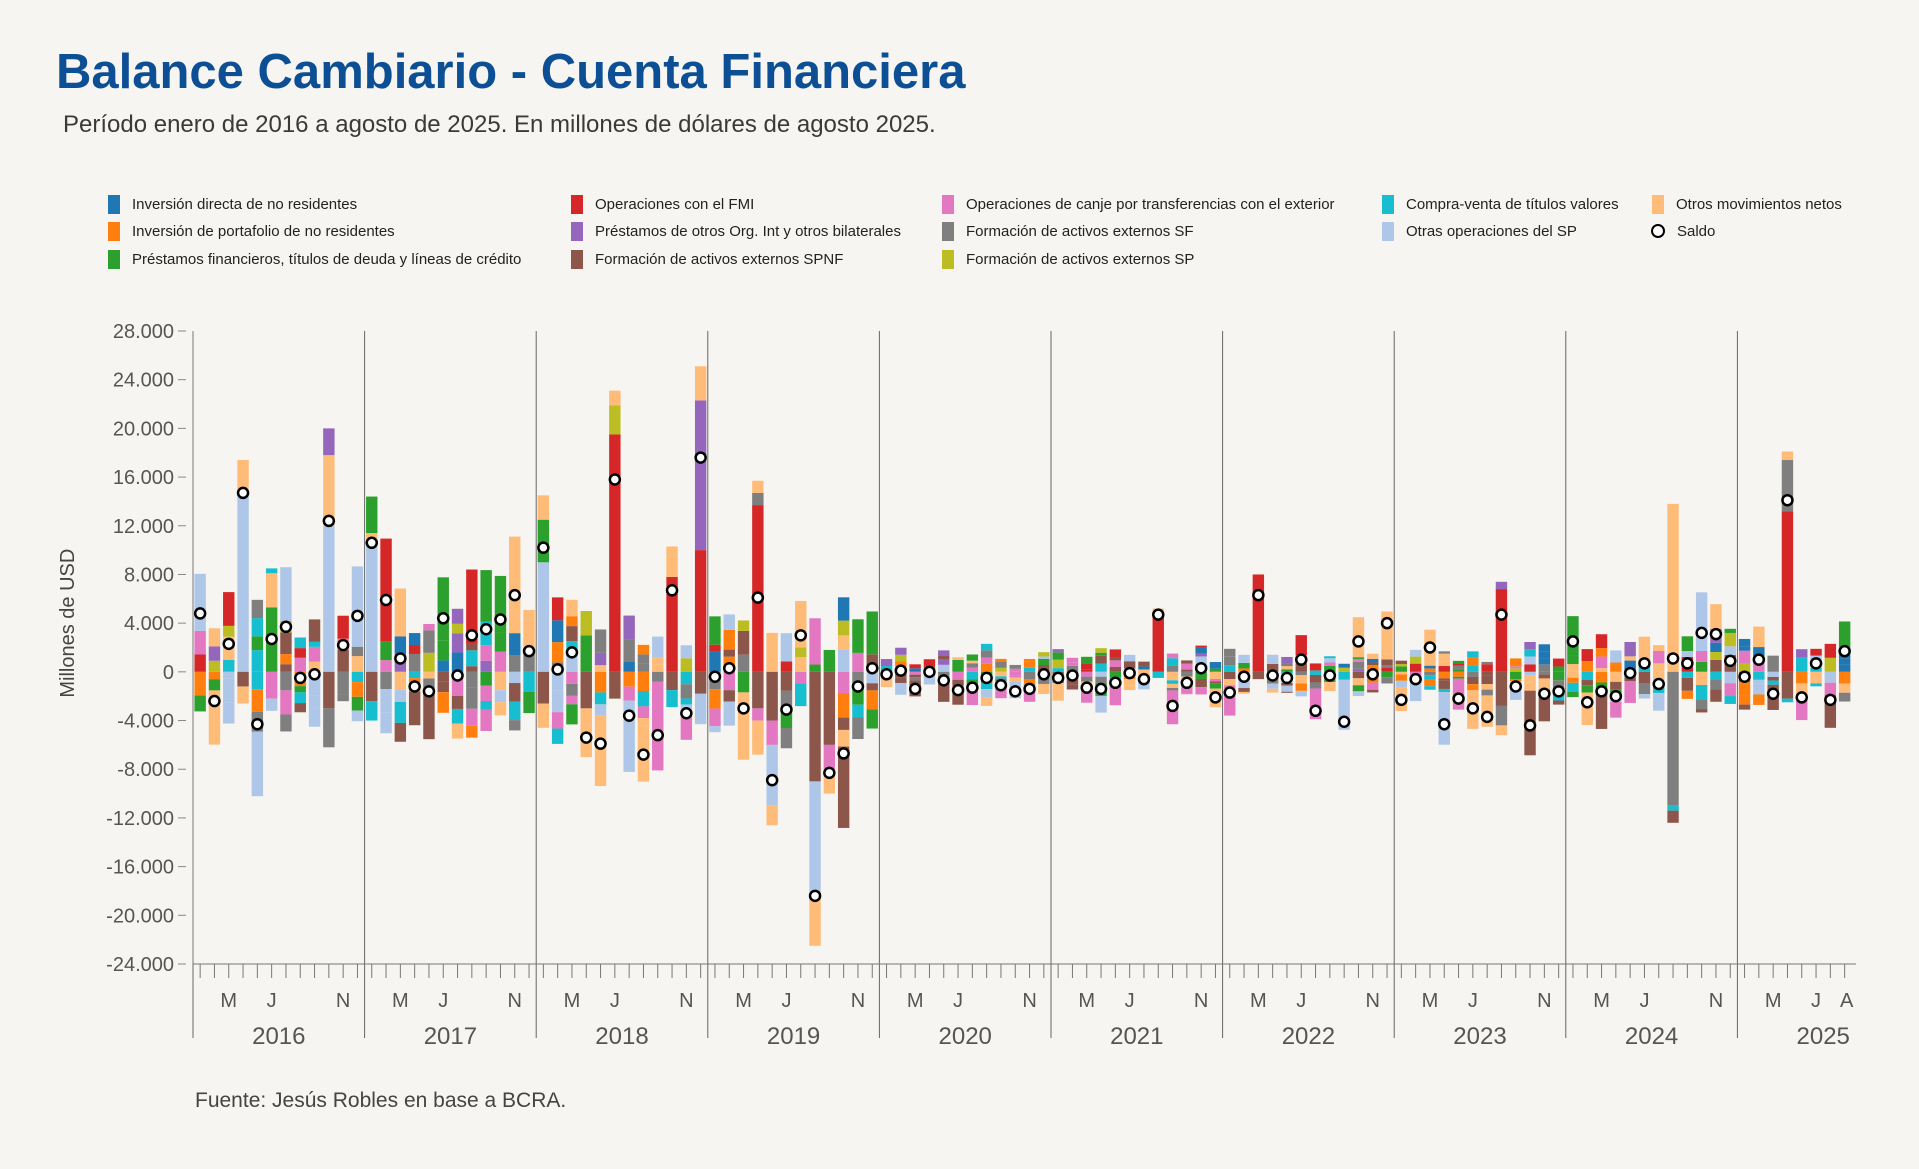 This screenshot has height=1169, width=1919. I want to click on x-year-label: 2025, so click(1823, 1036).